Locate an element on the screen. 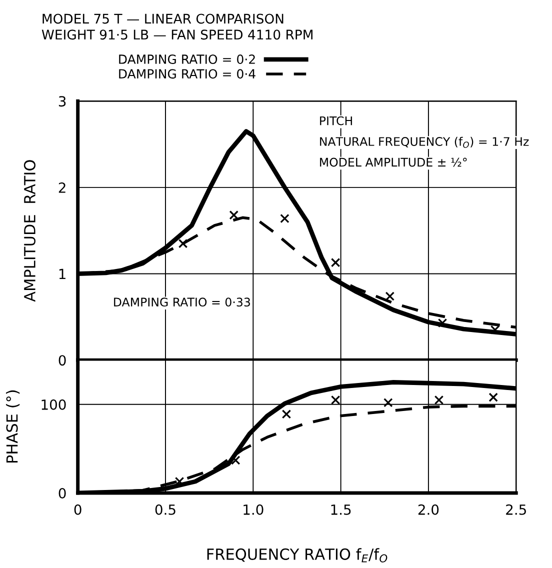 This screenshot has width=552, height=568. x-tick-label: 2.0 is located at coordinates (428, 509).